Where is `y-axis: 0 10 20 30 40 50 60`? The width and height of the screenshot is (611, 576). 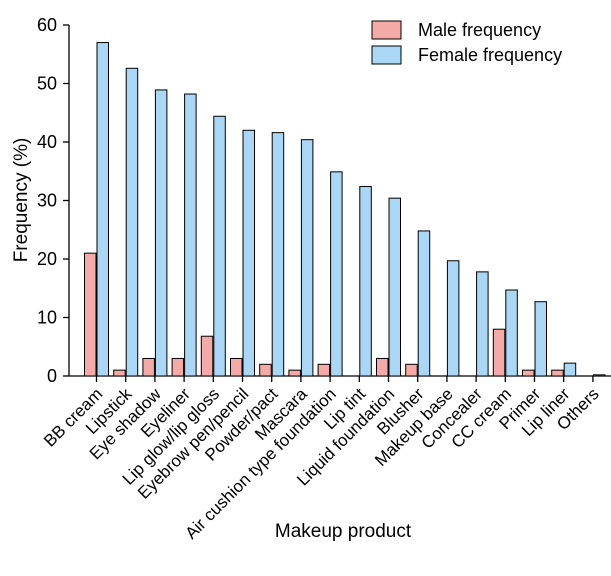 y-axis: 0 10 20 30 40 50 60 is located at coordinates (53, 200).